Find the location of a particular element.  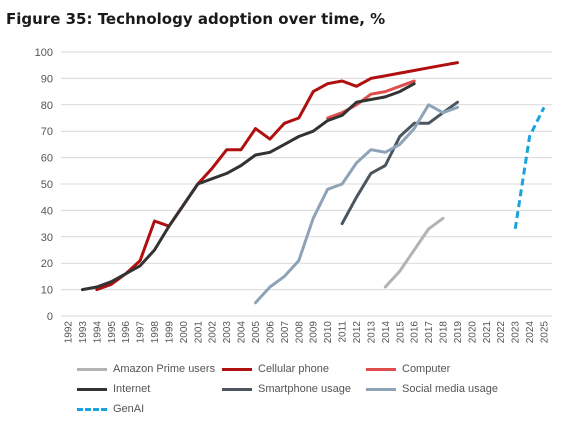

x-tick-label: 2010 is located at coordinates (328, 332).